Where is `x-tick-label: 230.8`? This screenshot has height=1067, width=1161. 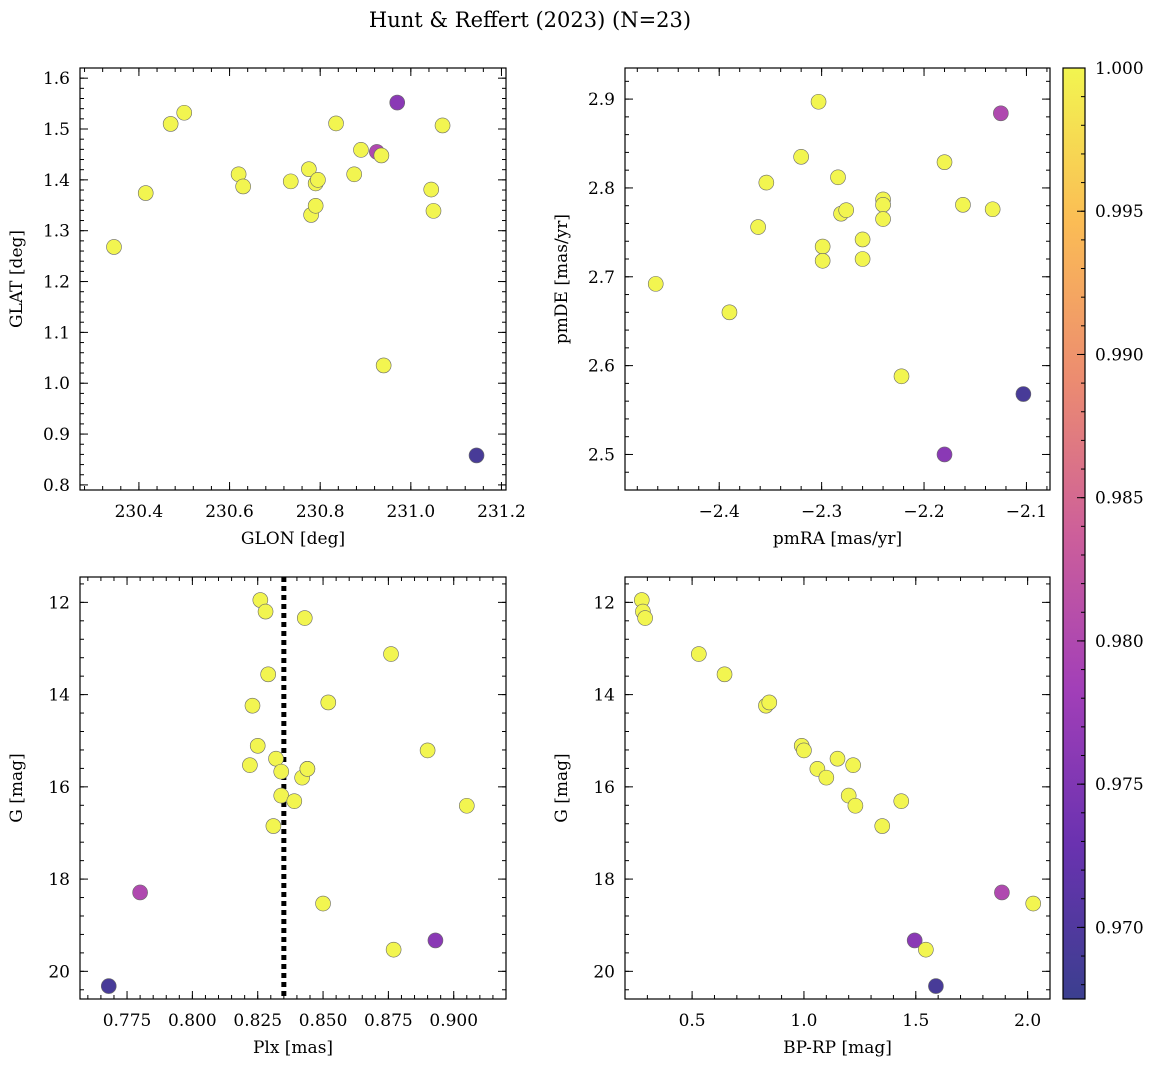
x-tick-label: 230.8 is located at coordinates (320, 512).